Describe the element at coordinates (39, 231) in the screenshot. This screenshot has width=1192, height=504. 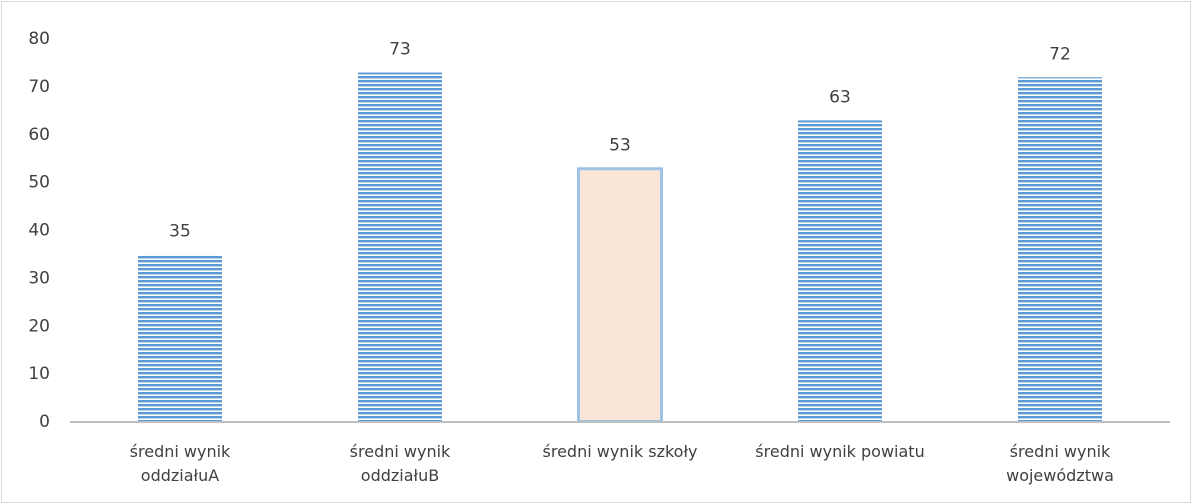
I see `y-tick-label: 40` at that location.